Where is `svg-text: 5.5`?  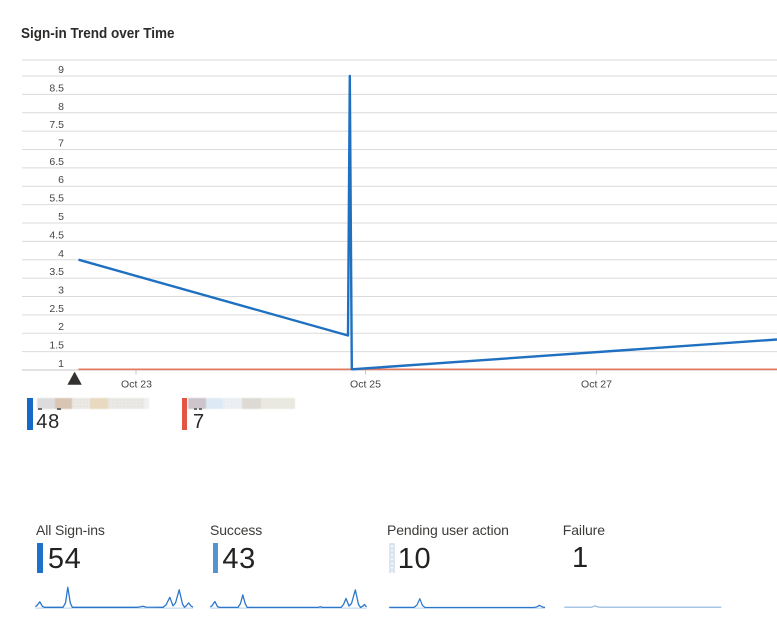
svg-text: 5.5 is located at coordinates (56, 199).